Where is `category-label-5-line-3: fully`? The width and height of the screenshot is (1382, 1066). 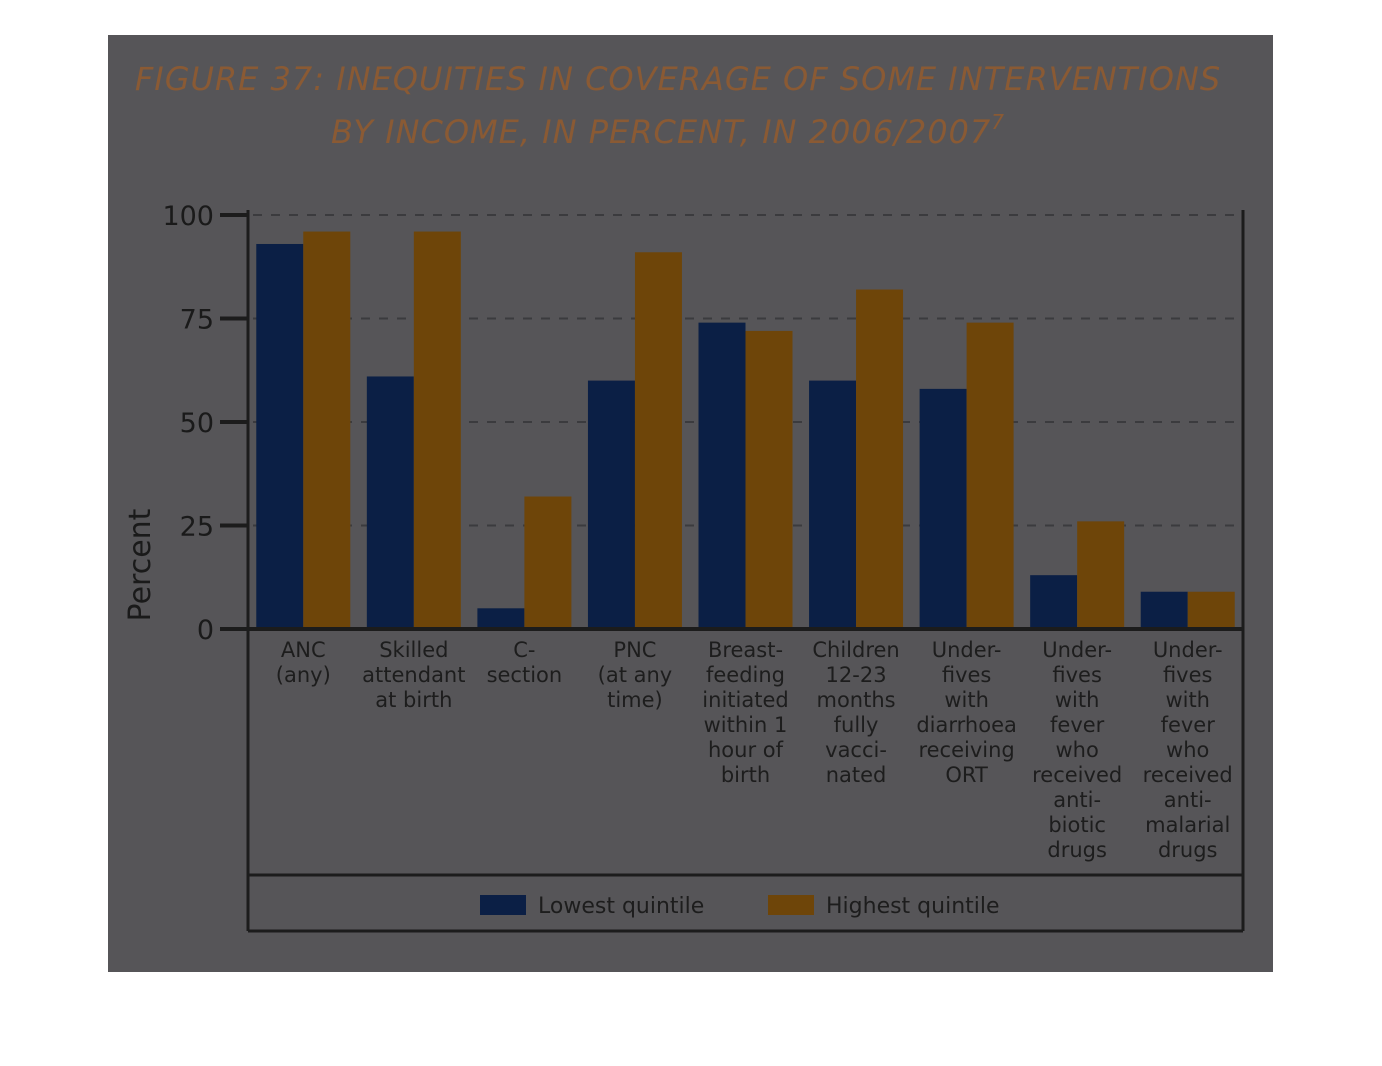 category-label-5-line-3: fully is located at coordinates (856, 725).